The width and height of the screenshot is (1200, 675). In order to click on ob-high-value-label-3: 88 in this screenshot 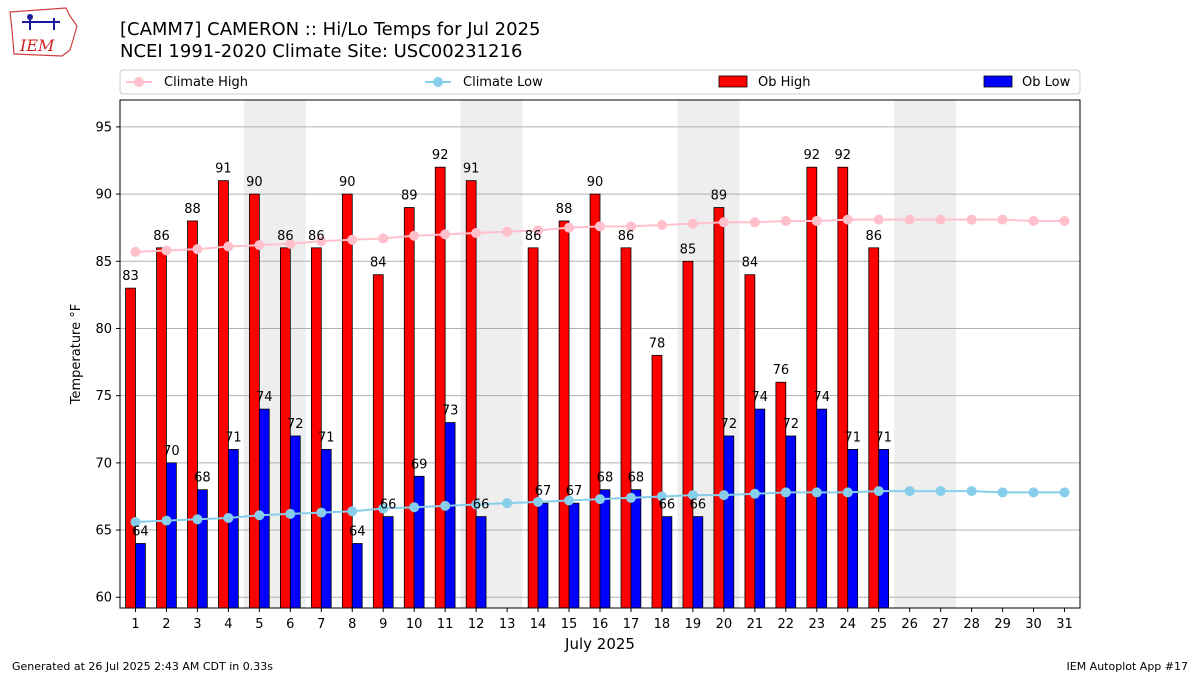, I will do `click(192, 209)`.